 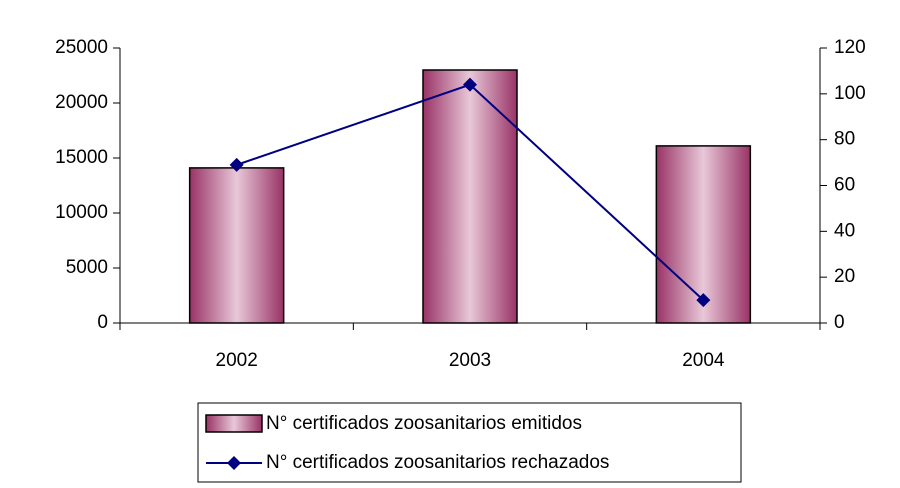 I want to click on legend-label: N° certificados zoosanitarios emitidos, so click(x=424, y=423).